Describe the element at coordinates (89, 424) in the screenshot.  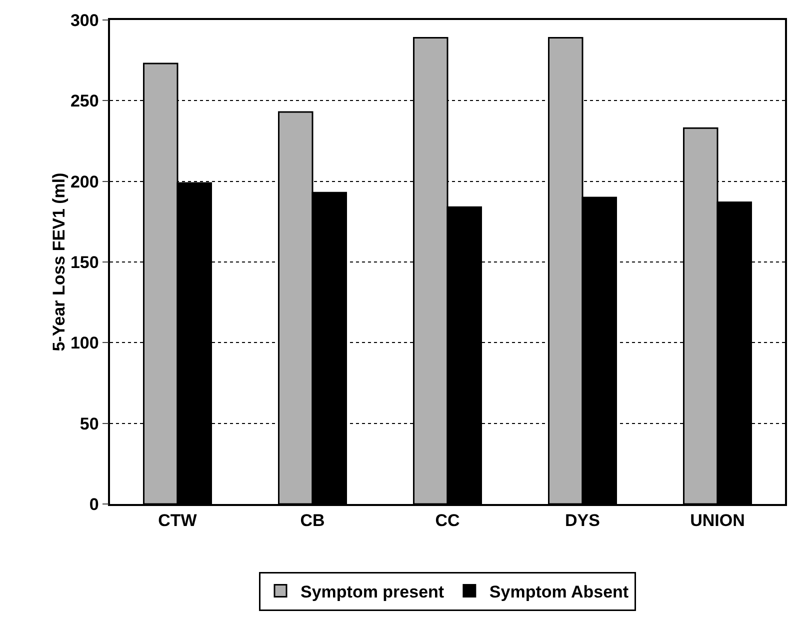
I see `y-tick-label: 50` at that location.